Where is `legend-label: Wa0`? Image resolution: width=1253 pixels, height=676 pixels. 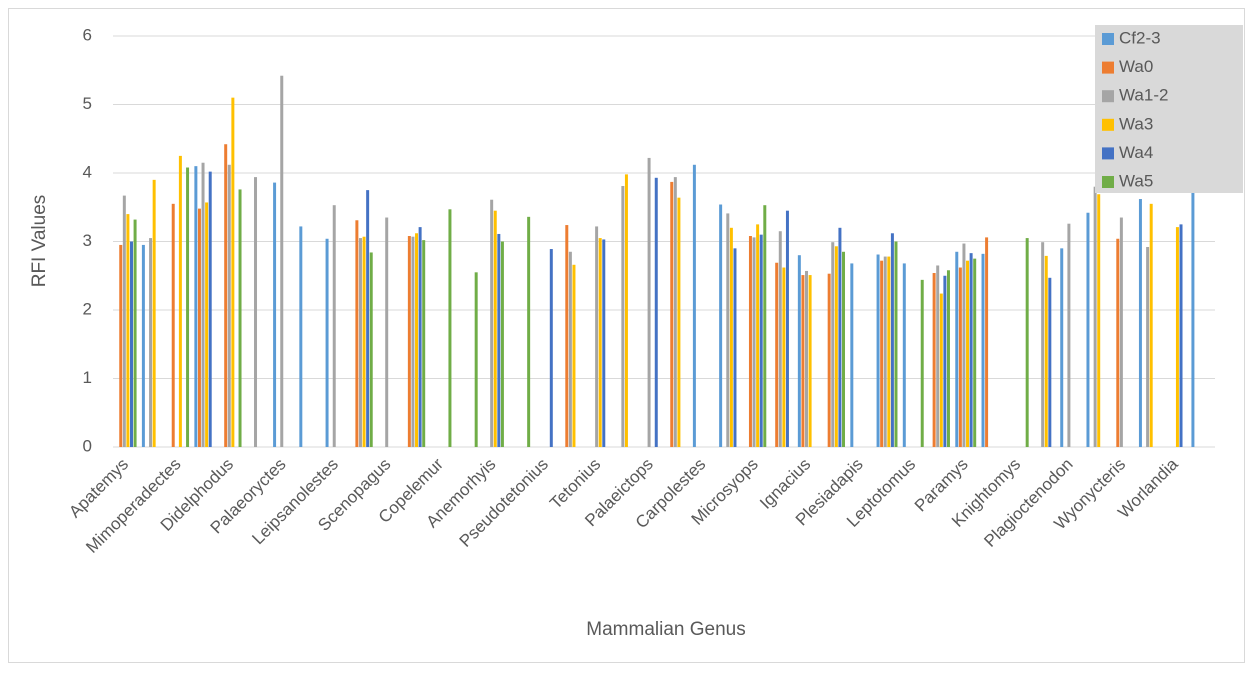 legend-label: Wa0 is located at coordinates (1136, 66).